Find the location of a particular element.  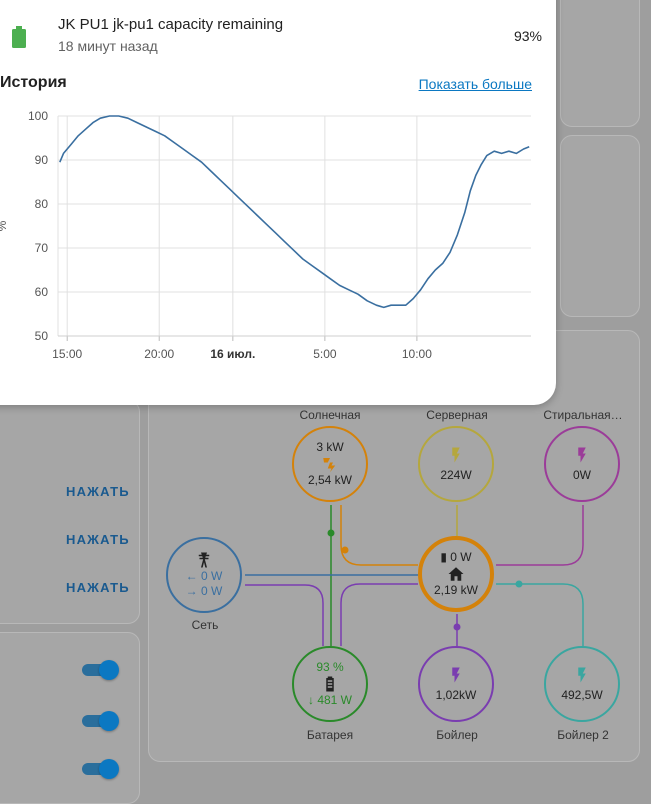

press-button-2: НАЖАТЬ is located at coordinates (98, 539).